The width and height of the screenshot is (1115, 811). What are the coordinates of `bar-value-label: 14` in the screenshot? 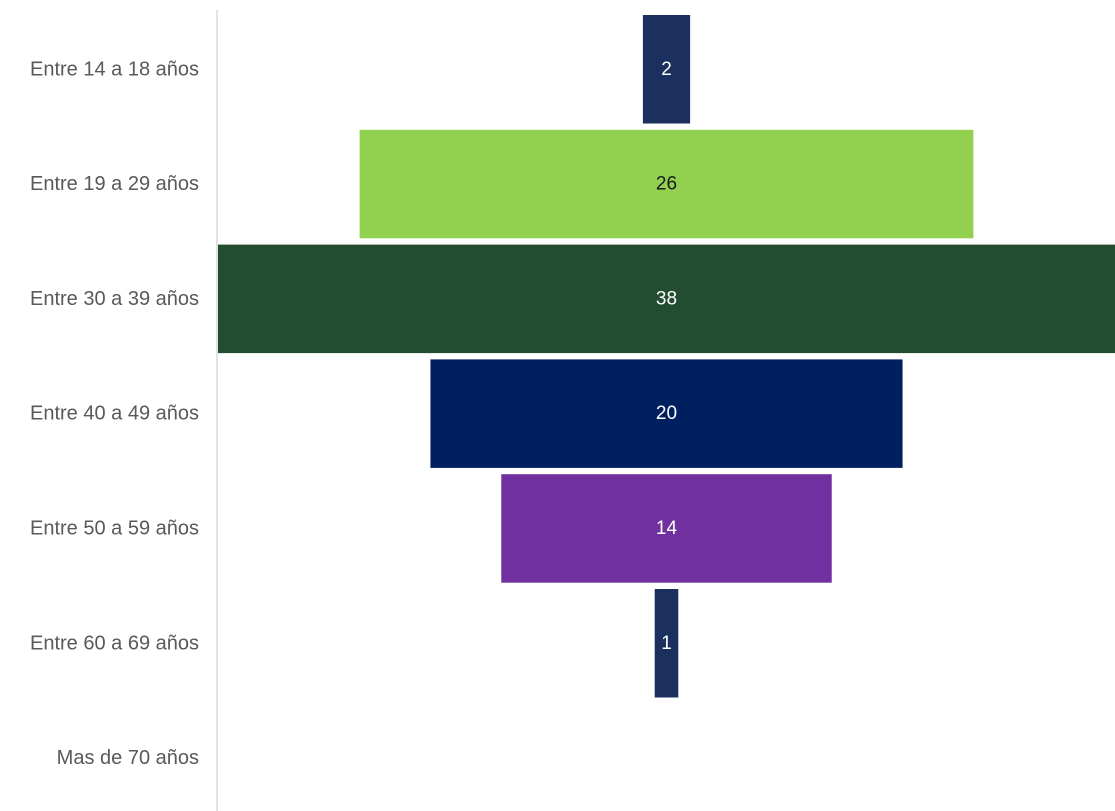 It's located at (667, 528).